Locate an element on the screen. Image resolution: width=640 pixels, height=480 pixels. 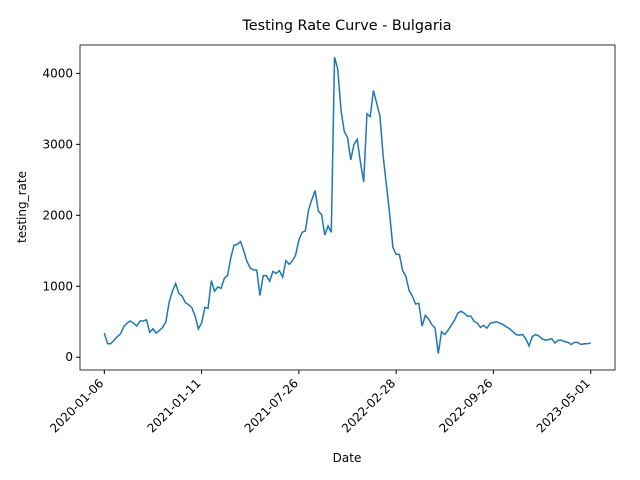
x-tick-label: 2020-01-06 is located at coordinates (76, 405).